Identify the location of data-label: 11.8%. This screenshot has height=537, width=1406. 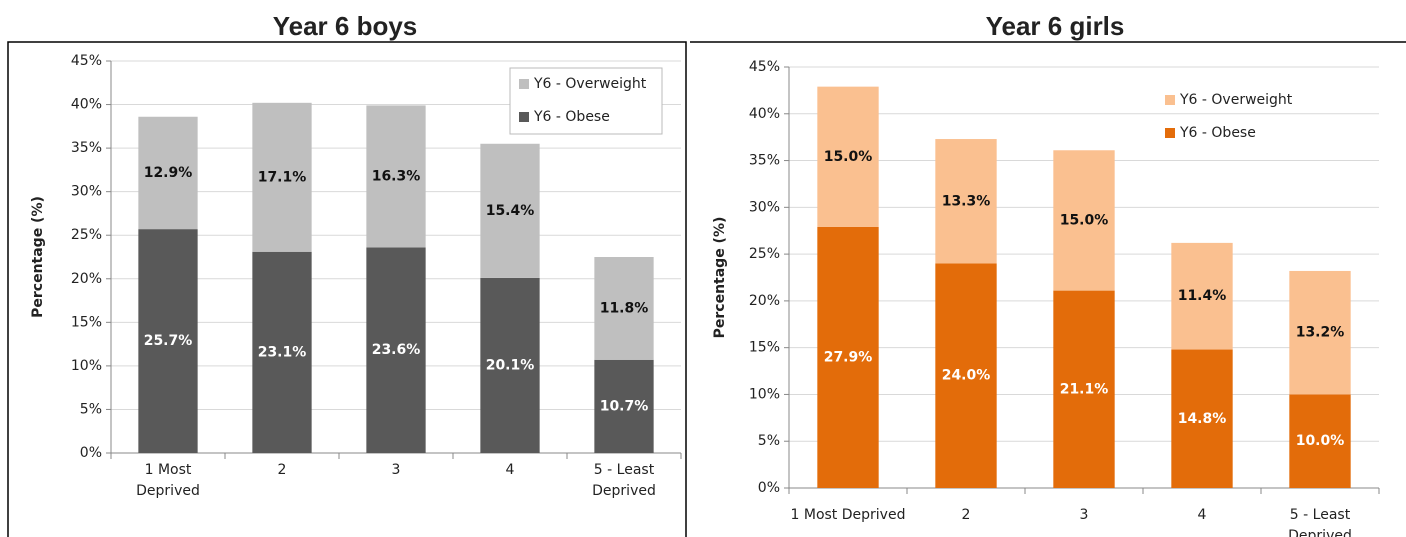
(624, 308).